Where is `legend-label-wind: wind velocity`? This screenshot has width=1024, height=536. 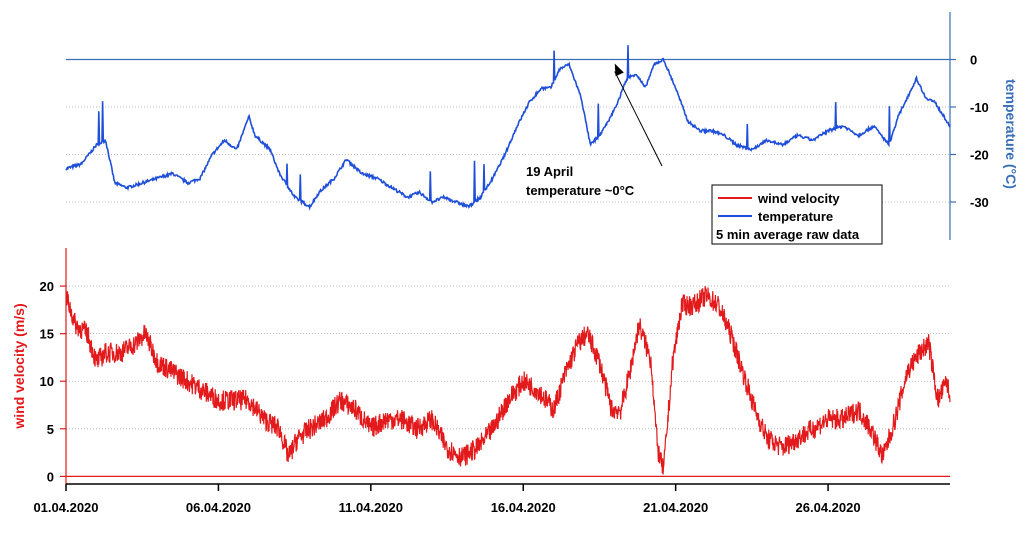
legend-label-wind: wind velocity is located at coordinates (798, 198).